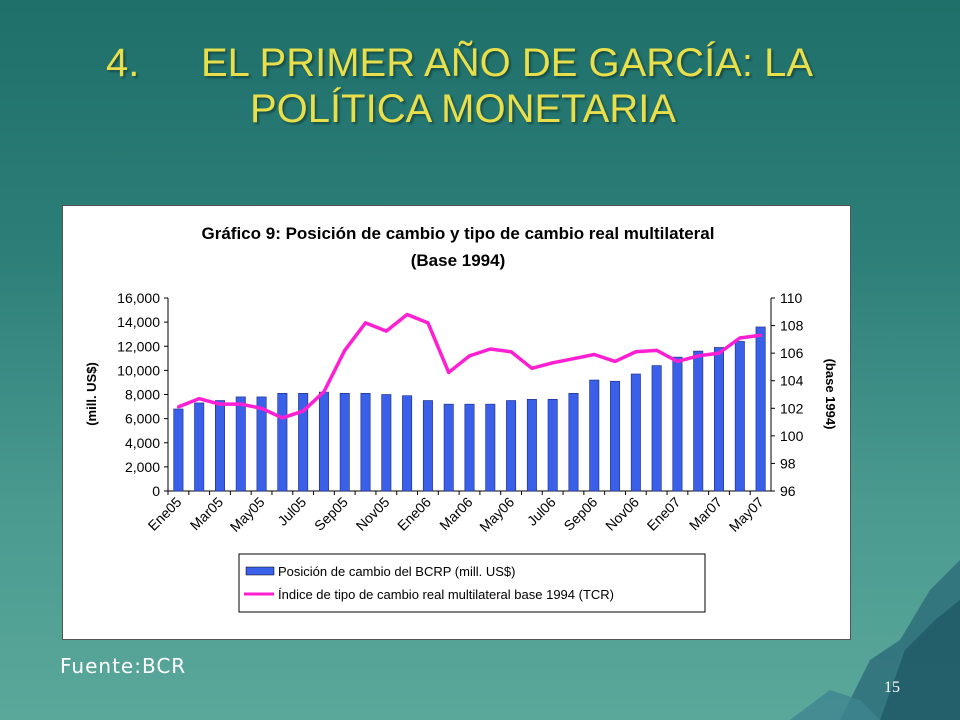  What do you see at coordinates (303, 411) in the screenshot?
I see `tcr-point-Jul05` at bounding box center [303, 411].